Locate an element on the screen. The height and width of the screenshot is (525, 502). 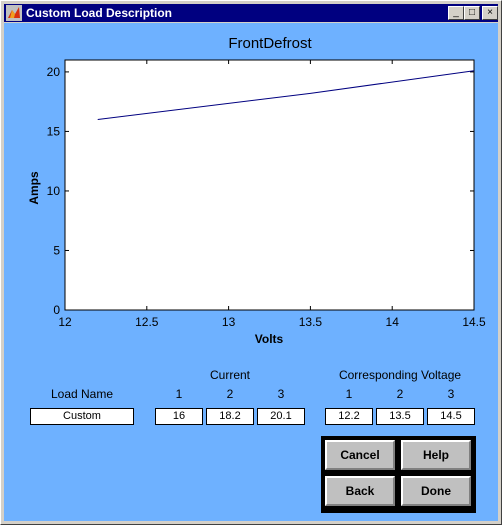
maximize-button: □ is located at coordinates (472, 13).